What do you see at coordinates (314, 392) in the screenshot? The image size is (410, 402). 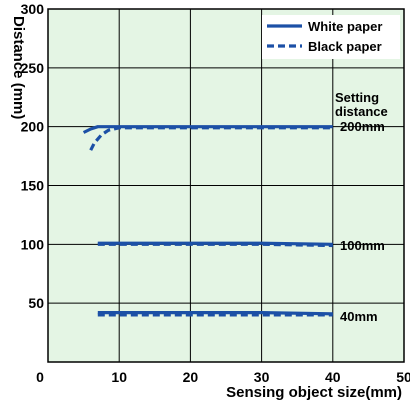 I see `x-axis-title: Sensing object size(mm)` at bounding box center [314, 392].